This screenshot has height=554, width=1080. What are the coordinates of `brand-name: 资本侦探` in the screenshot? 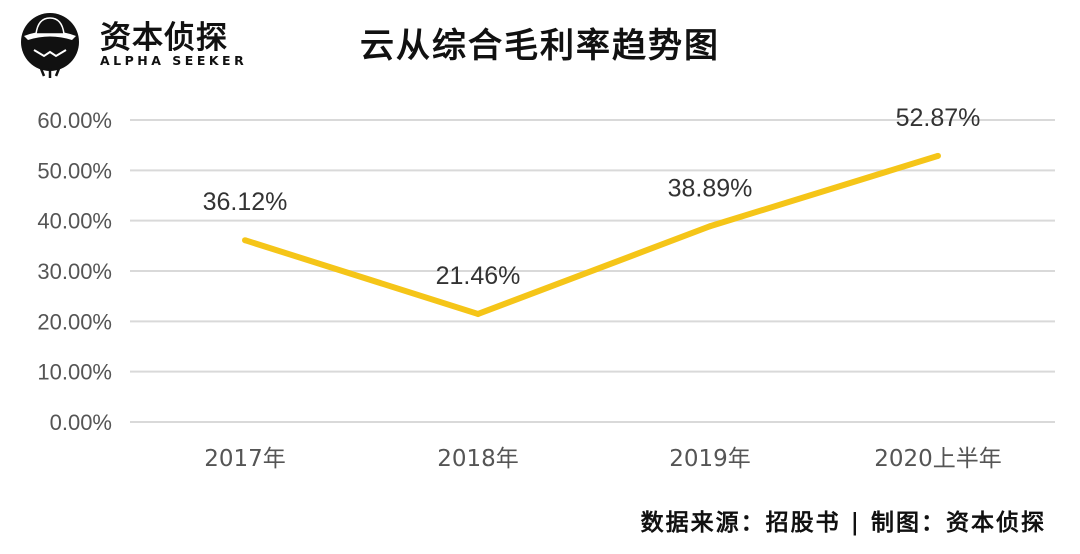 It's located at (164, 38).